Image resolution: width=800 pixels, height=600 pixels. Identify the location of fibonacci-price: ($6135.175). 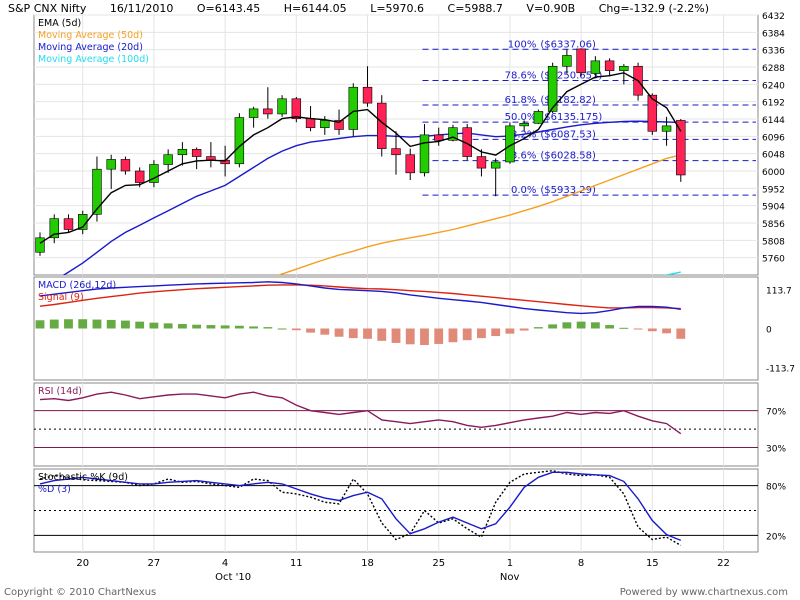
(571, 117).